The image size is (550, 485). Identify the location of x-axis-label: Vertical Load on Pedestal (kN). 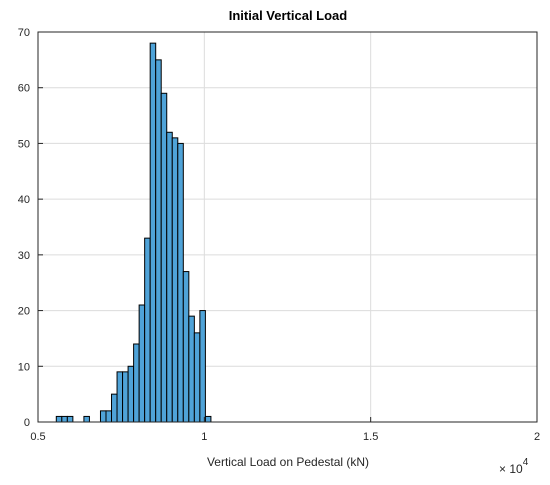
(288, 462).